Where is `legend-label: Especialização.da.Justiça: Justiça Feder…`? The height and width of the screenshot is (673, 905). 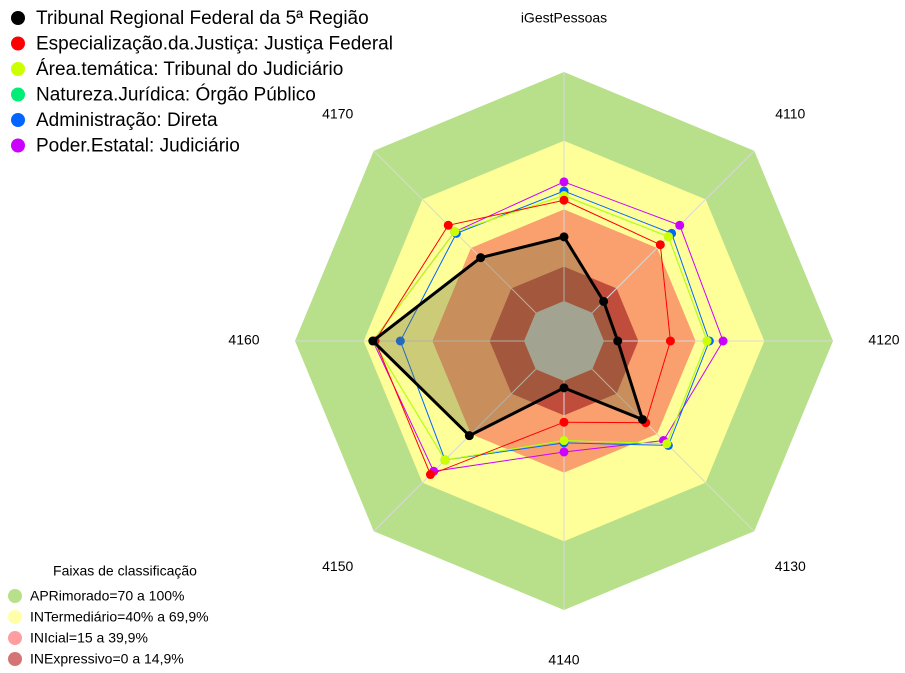 legend-label: Especialização.da.Justiça: Justiça Feder… is located at coordinates (214, 44).